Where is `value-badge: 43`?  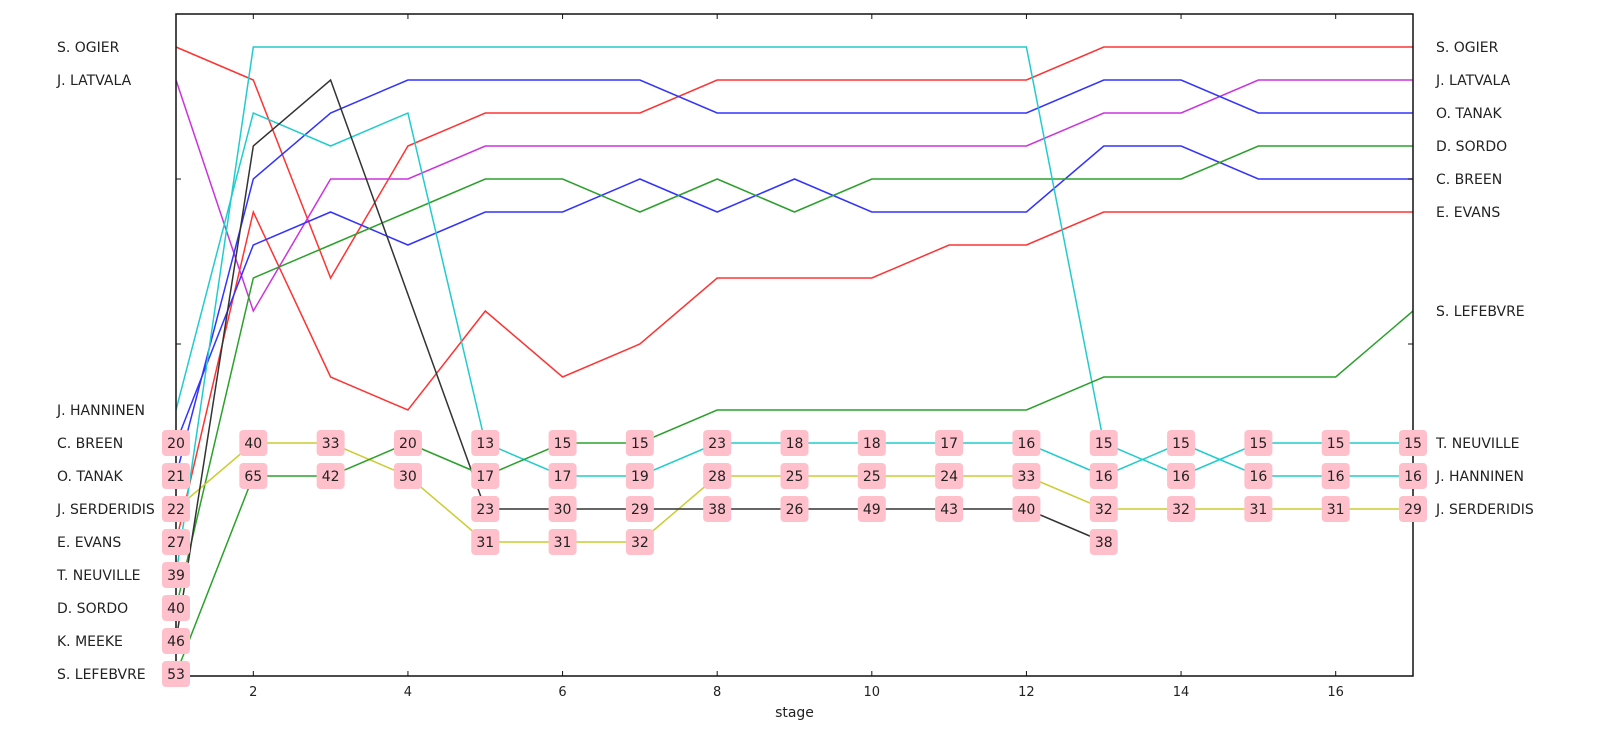
value-badge: 43 is located at coordinates (949, 509).